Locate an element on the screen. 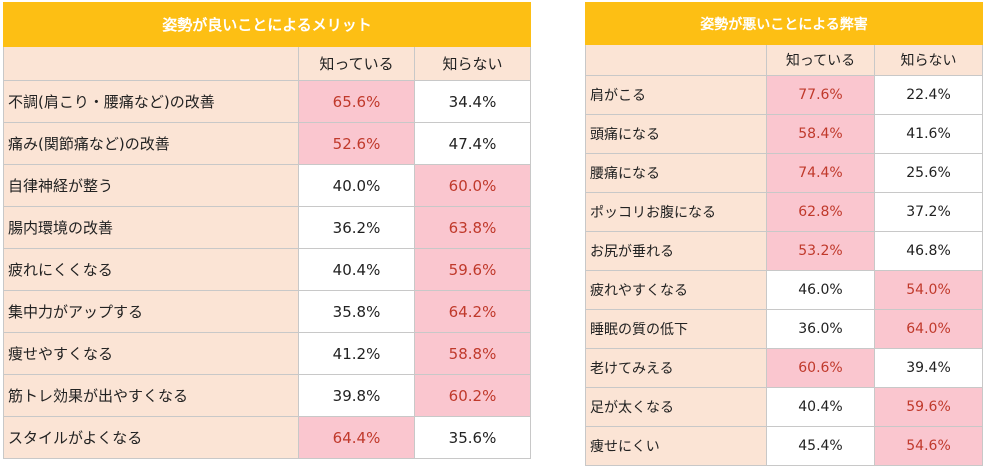  dont-know-value-cell: 63.8% is located at coordinates (472, 227).